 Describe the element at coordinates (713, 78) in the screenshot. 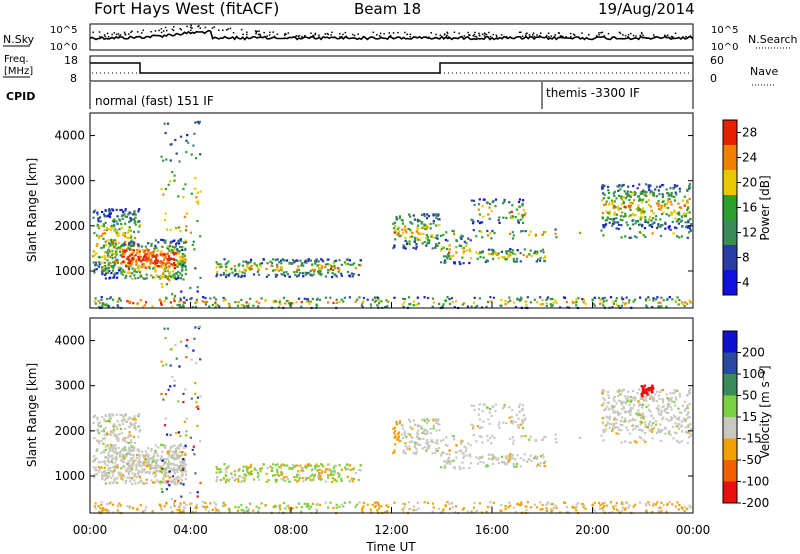

I see `nave-tick-bottom: 0` at that location.